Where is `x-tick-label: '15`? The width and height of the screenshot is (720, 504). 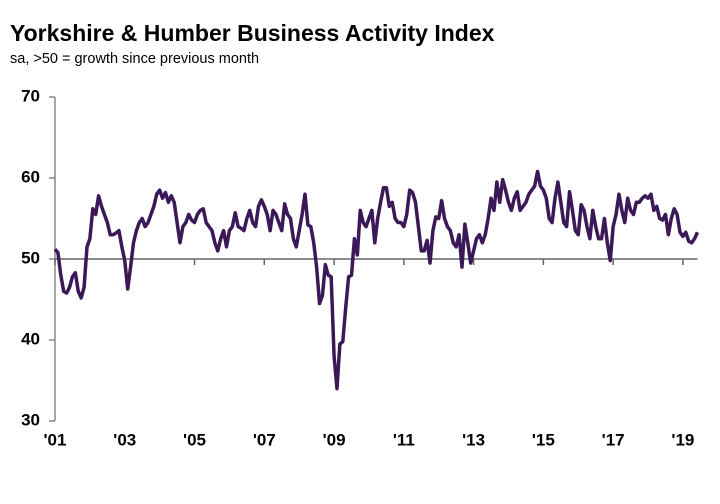
x-tick-label: '15 is located at coordinates (543, 439).